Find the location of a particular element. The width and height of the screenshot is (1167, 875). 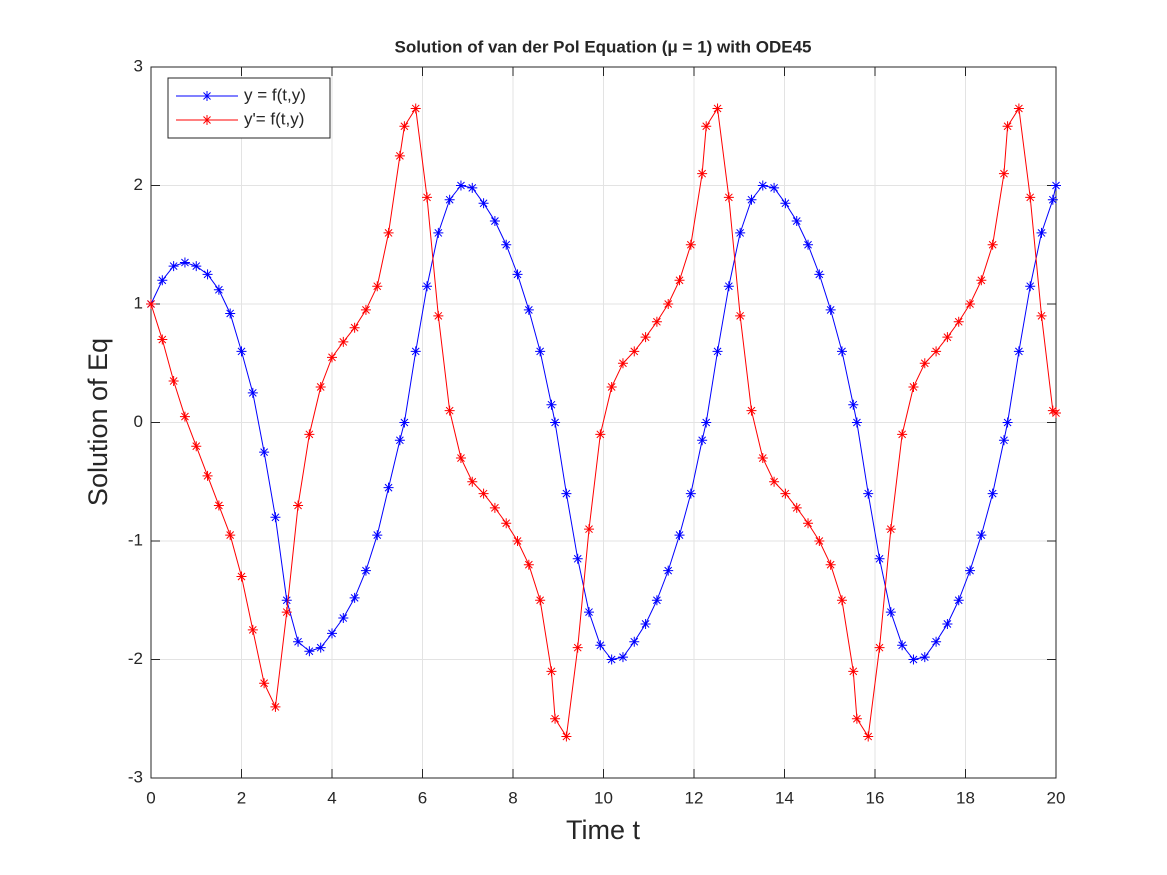

x-tick-label: 2 is located at coordinates (241, 797).